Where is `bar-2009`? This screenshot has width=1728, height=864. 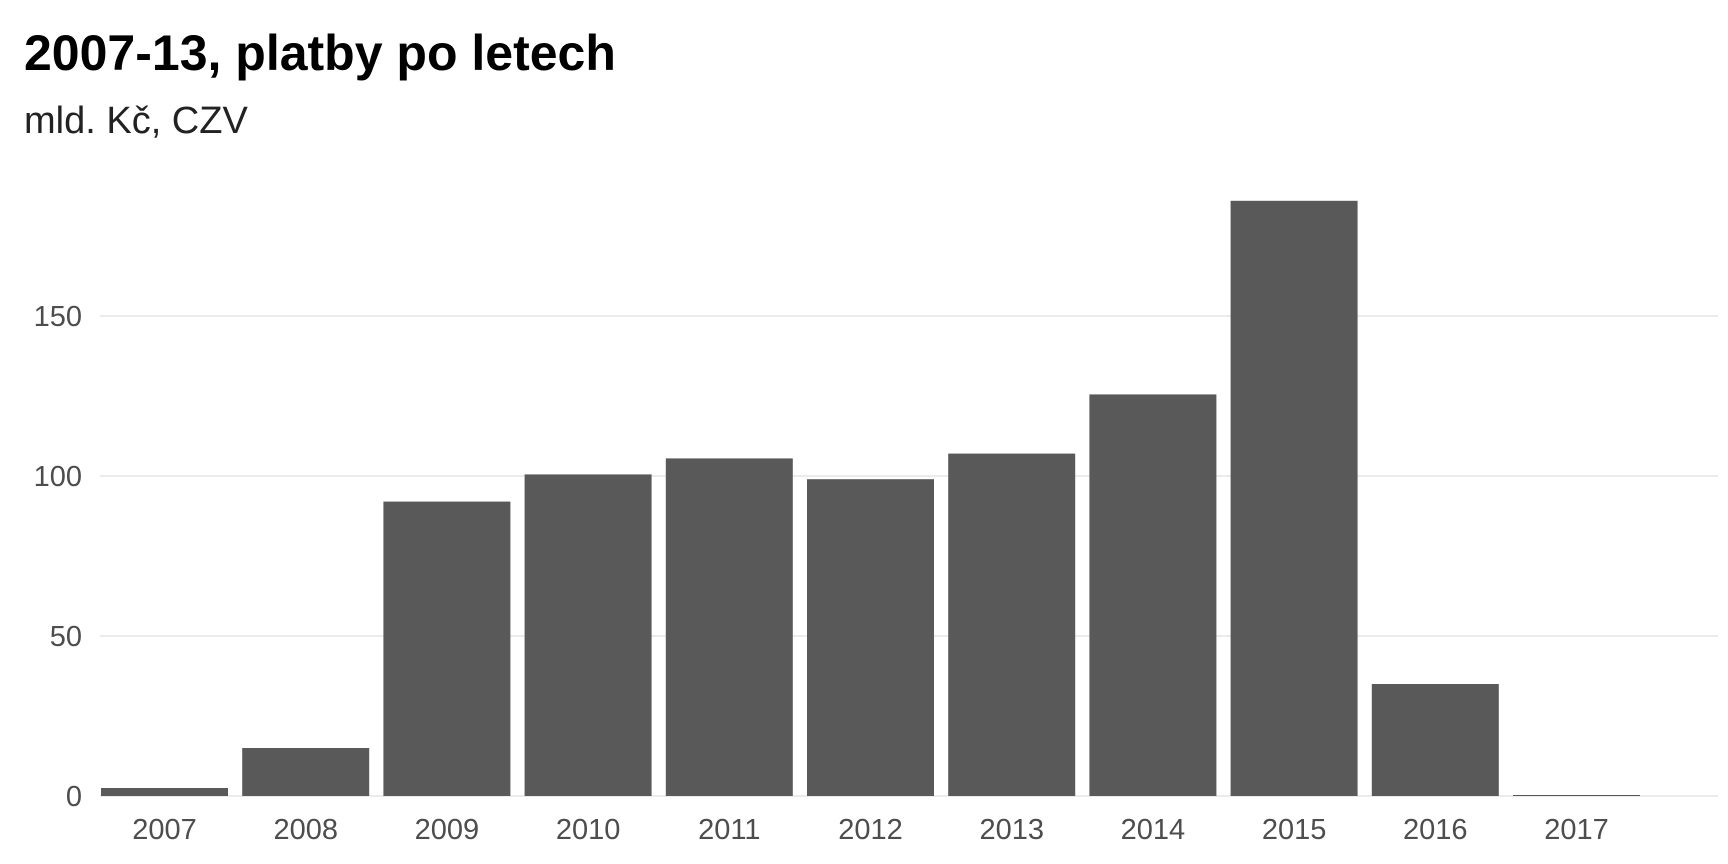
bar-2009 is located at coordinates (447, 648).